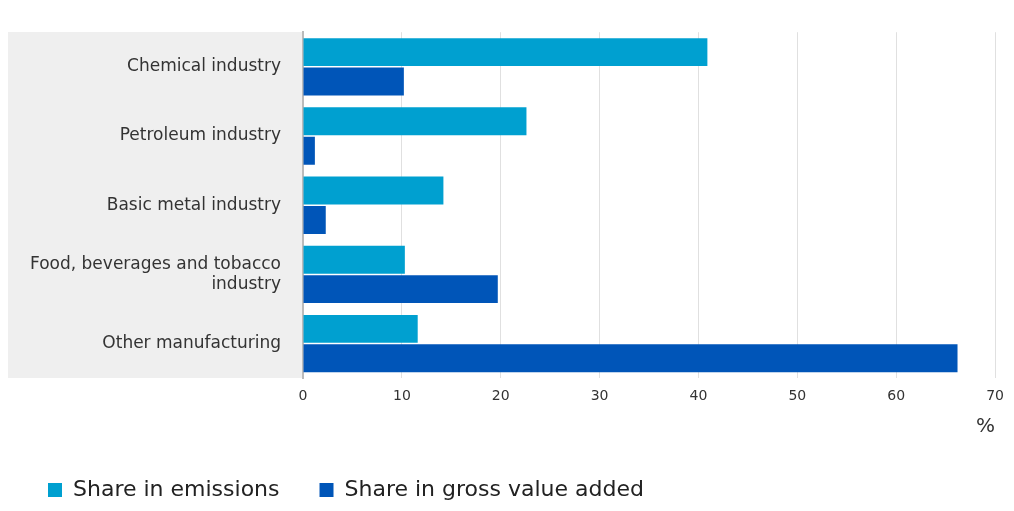 The height and width of the screenshot is (511, 1014). I want to click on x-axis-title: %, so click(986, 425).